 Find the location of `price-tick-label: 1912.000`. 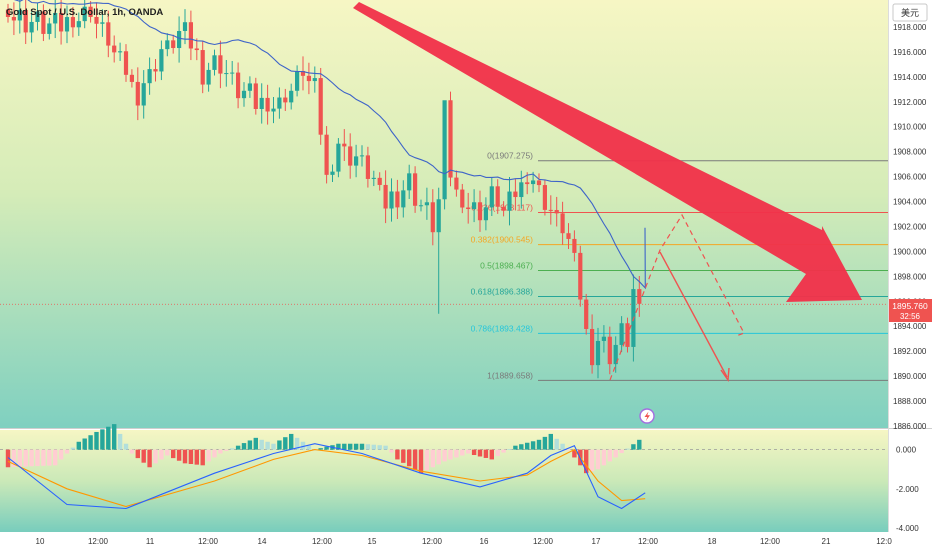

price-tick-label: 1912.000 is located at coordinates (910, 102).